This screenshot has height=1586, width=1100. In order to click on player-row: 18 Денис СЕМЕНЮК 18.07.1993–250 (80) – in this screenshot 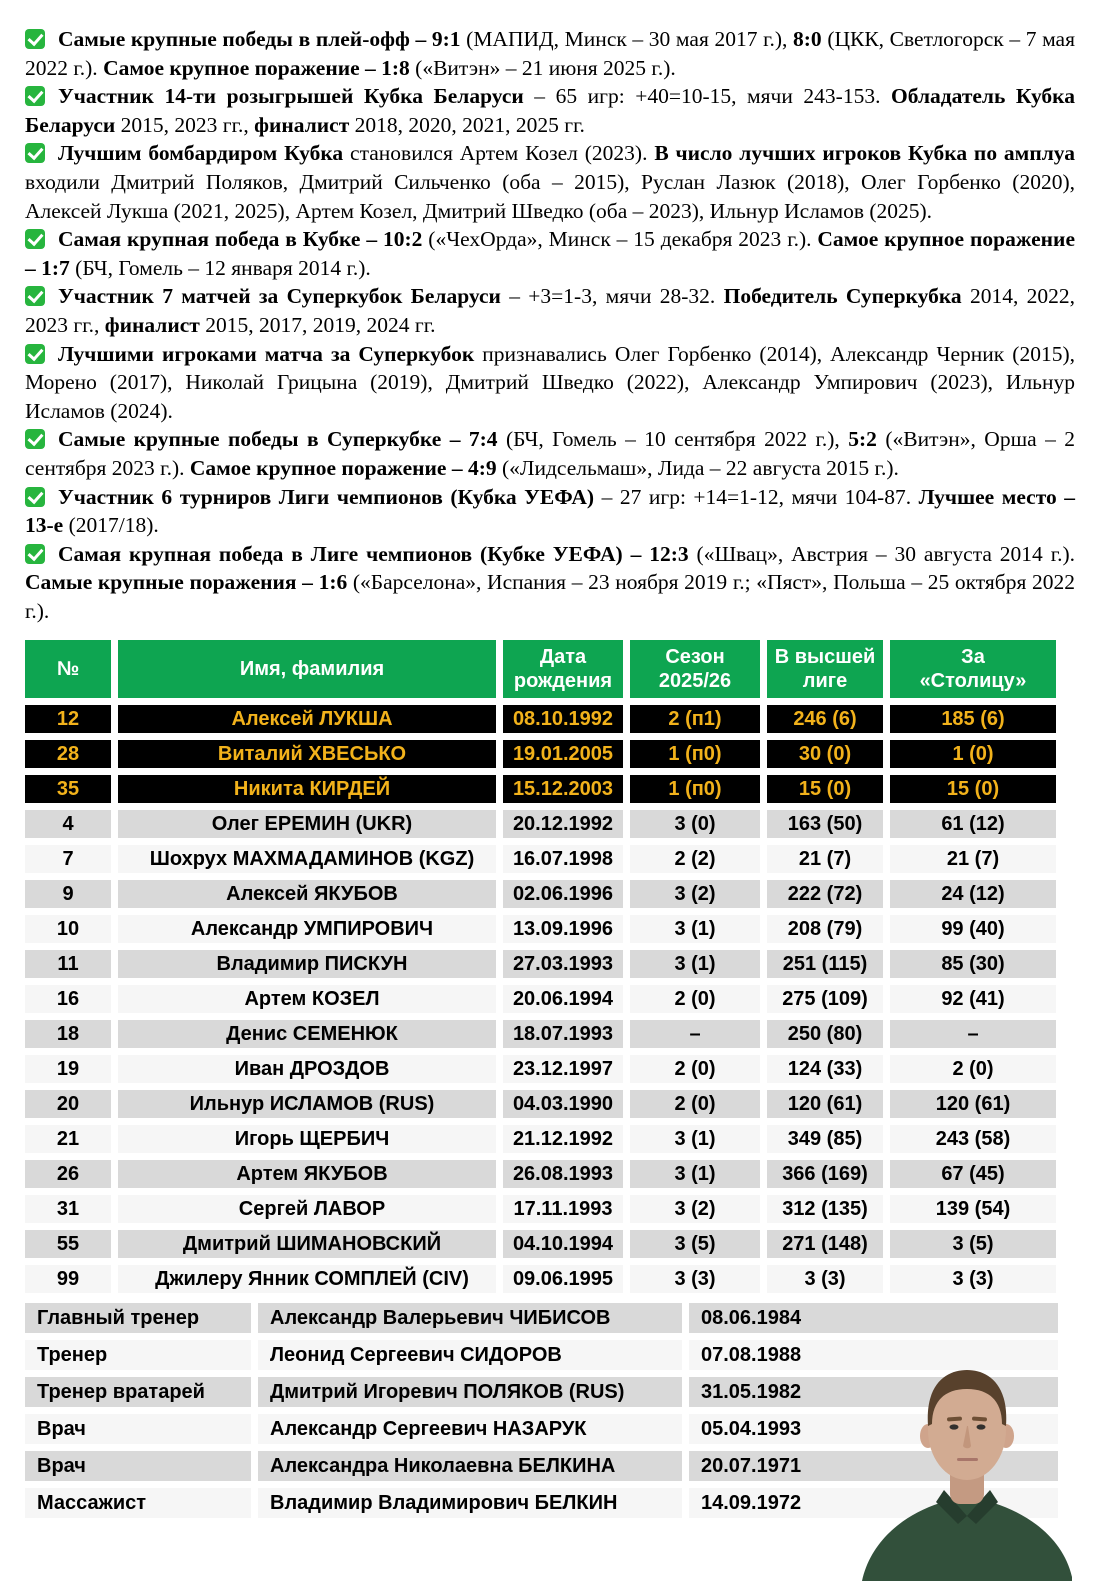, I will do `click(540, 1034)`.